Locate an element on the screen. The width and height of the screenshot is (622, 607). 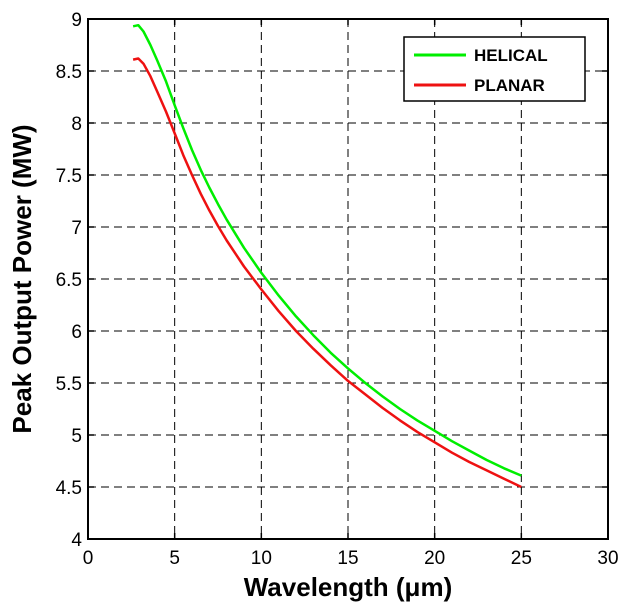
y-tick-label: 9 is located at coordinates (76, 20).